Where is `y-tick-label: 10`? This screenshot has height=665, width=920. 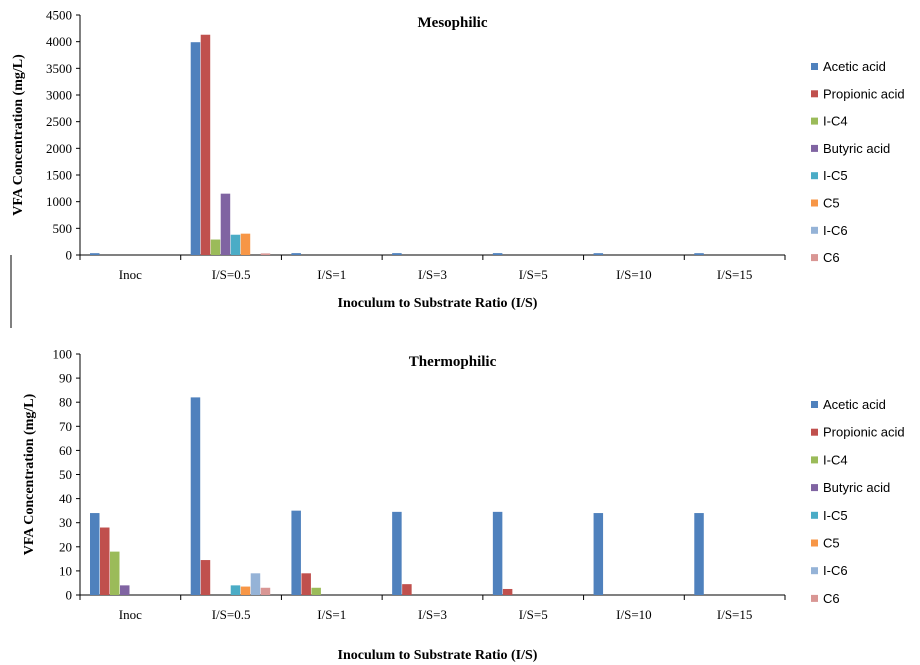
y-tick-label: 10 is located at coordinates (65, 570).